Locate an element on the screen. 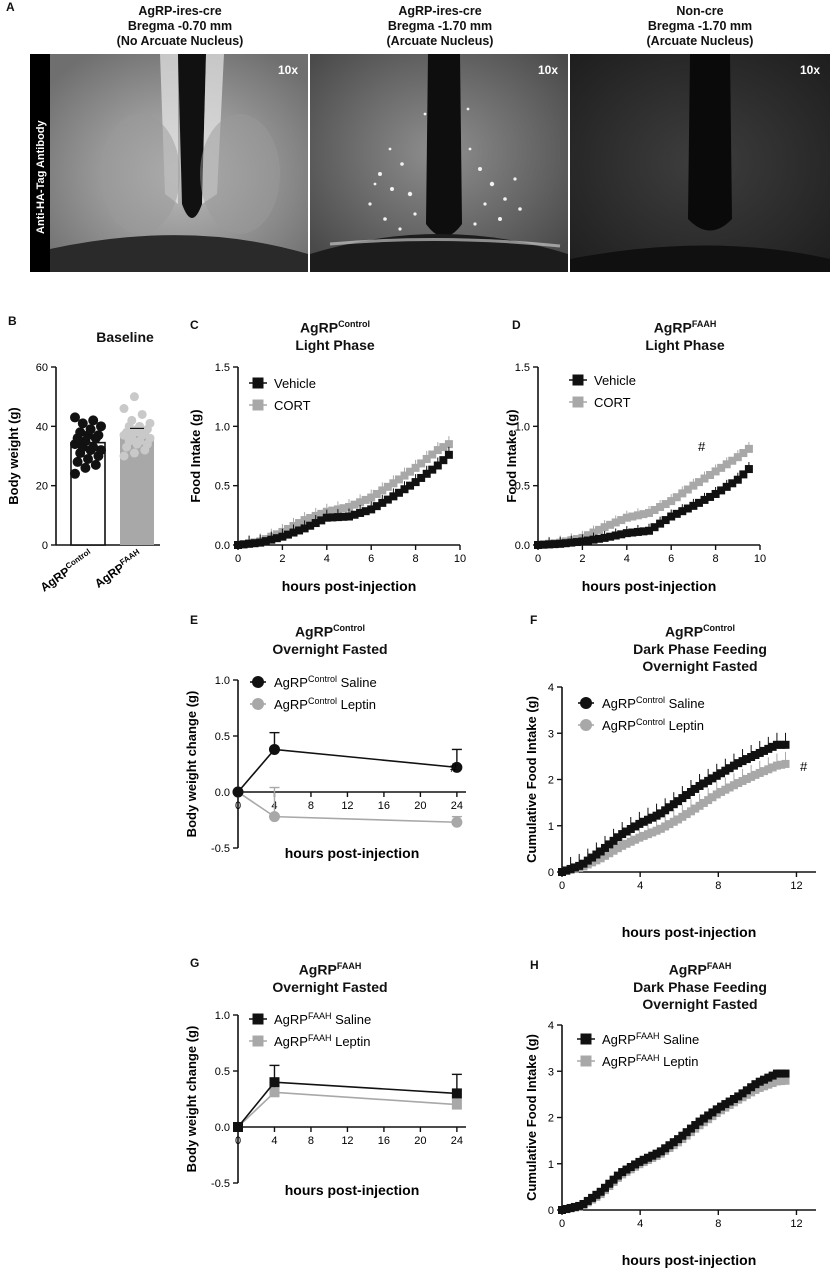 The height and width of the screenshot is (1280, 836). mag-label-1: 10x is located at coordinates (288, 70).